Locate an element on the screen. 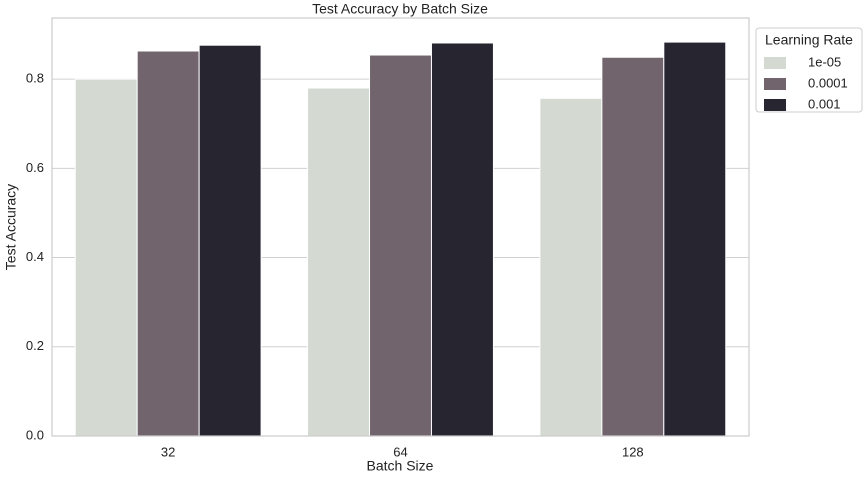  y-tick-label: 0.0 is located at coordinates (35, 434).